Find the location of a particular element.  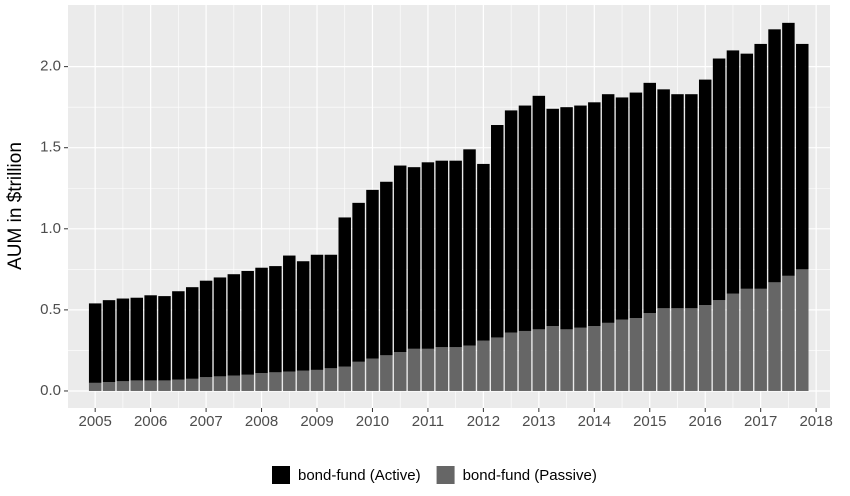

x-tick-label: 2005 is located at coordinates (94, 421).